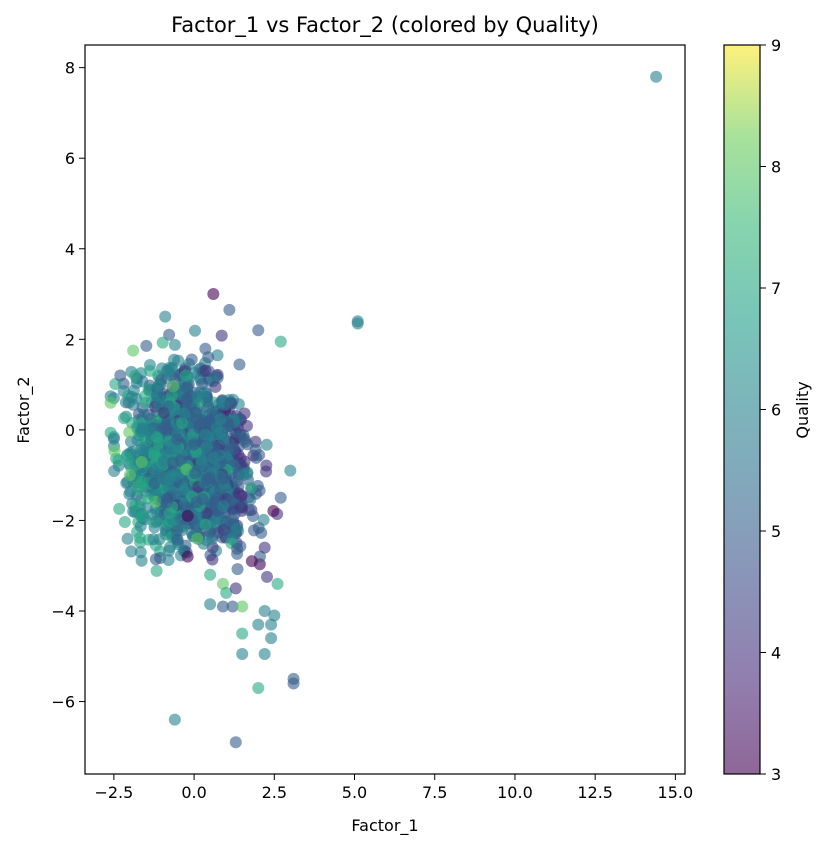 Image resolution: width=827 pixels, height=849 pixels. What do you see at coordinates (68, 385) in the screenshot?
I see `y-axis: −6 −4 −2 0 2 4 6 8` at bounding box center [68, 385].